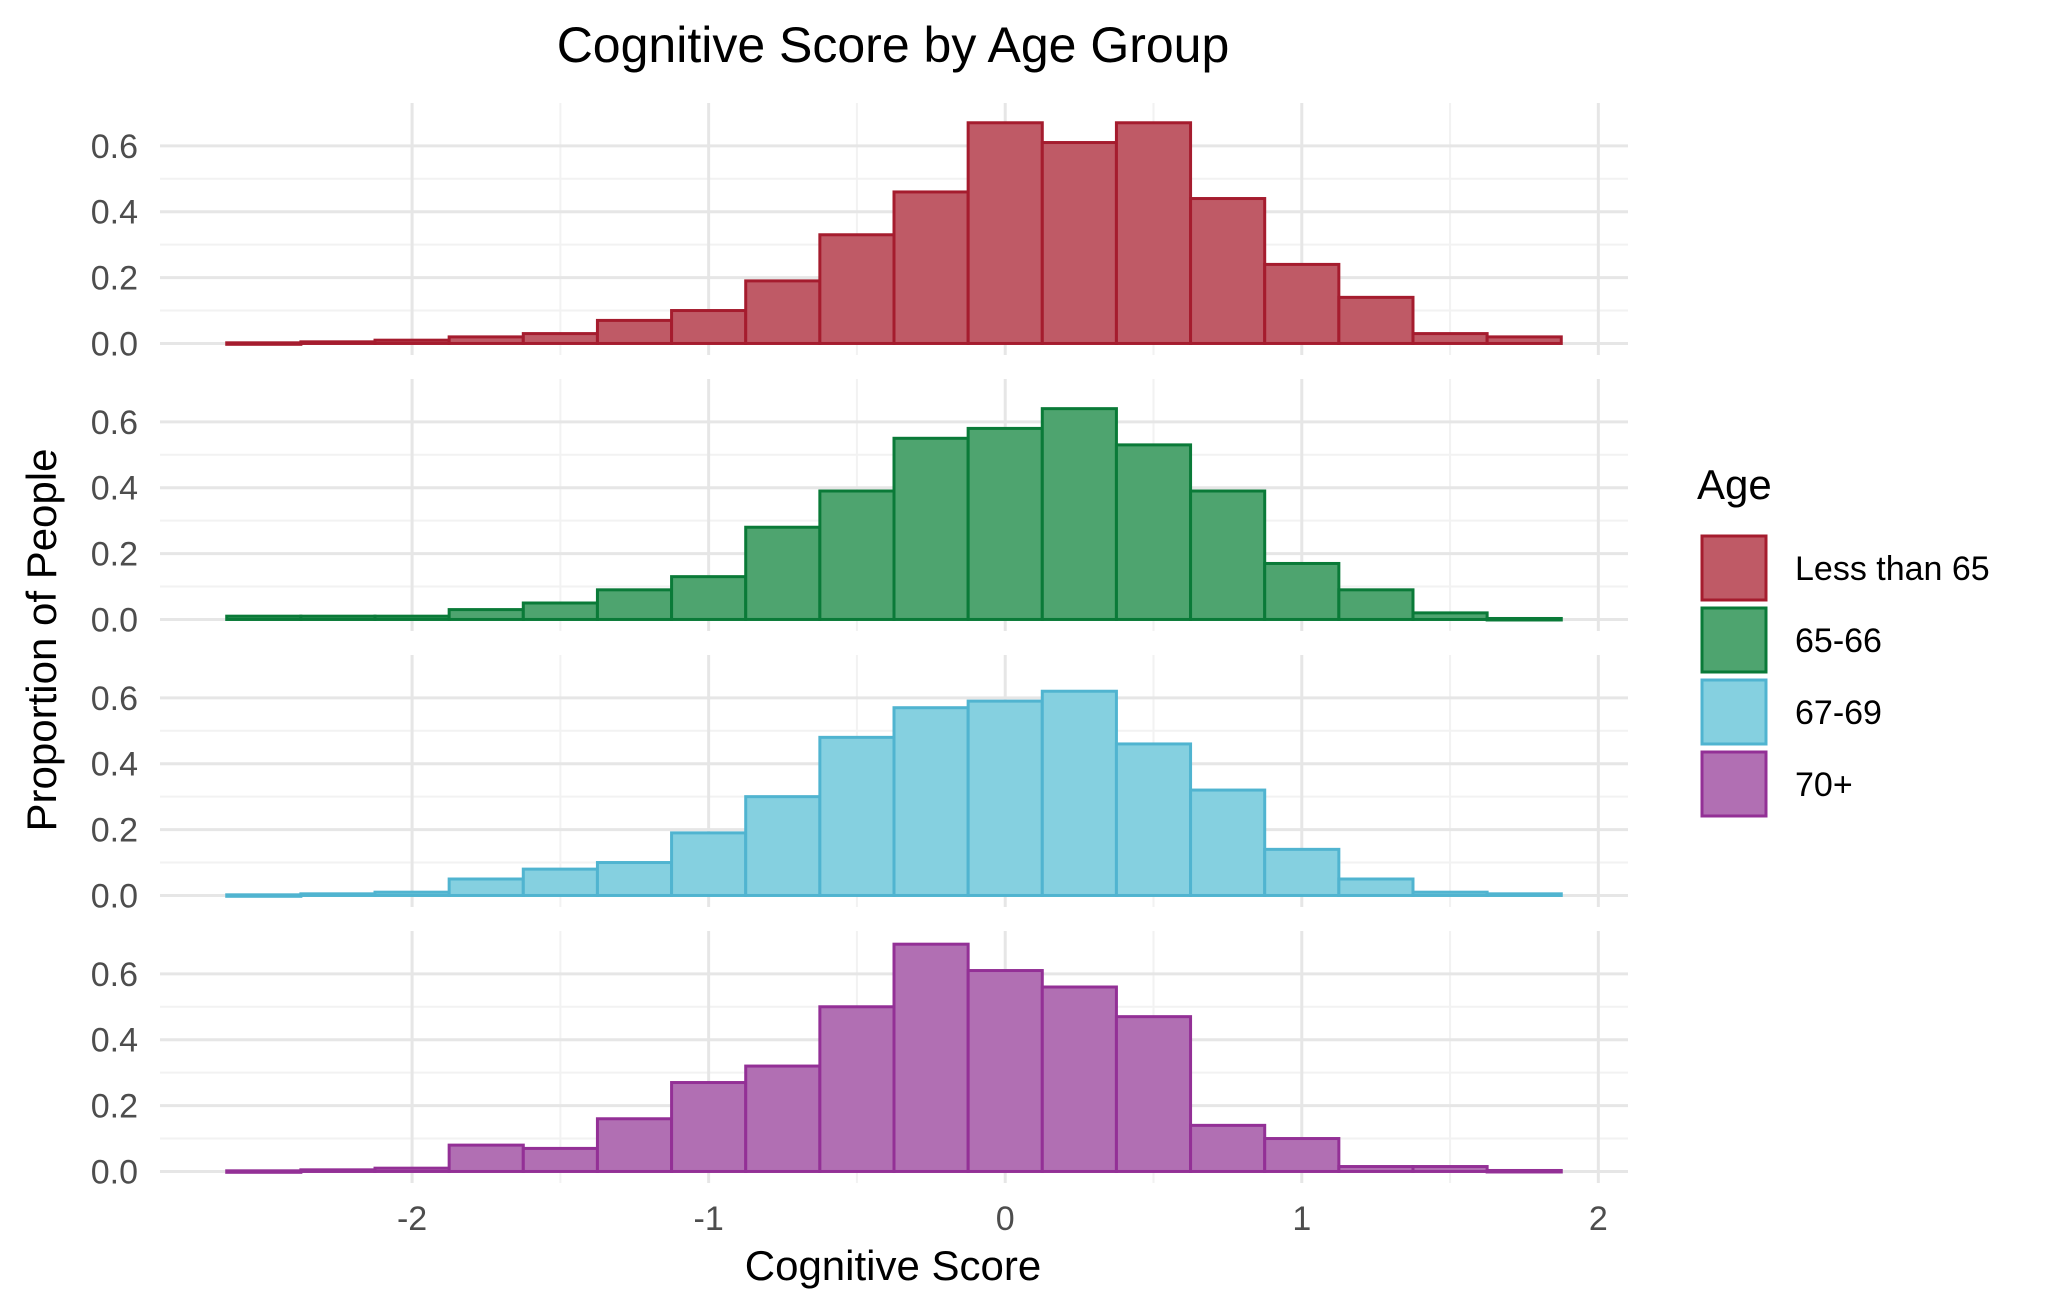 This screenshot has width=2048, height=1303. What do you see at coordinates (709, 1219) in the screenshot?
I see `x-tick-label: -1` at bounding box center [709, 1219].